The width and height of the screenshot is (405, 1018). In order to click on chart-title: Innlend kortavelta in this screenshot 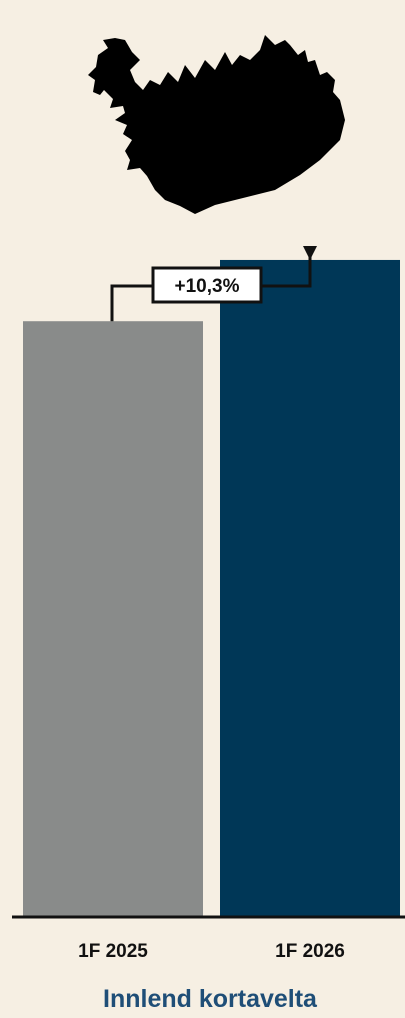, I will do `click(210, 999)`.